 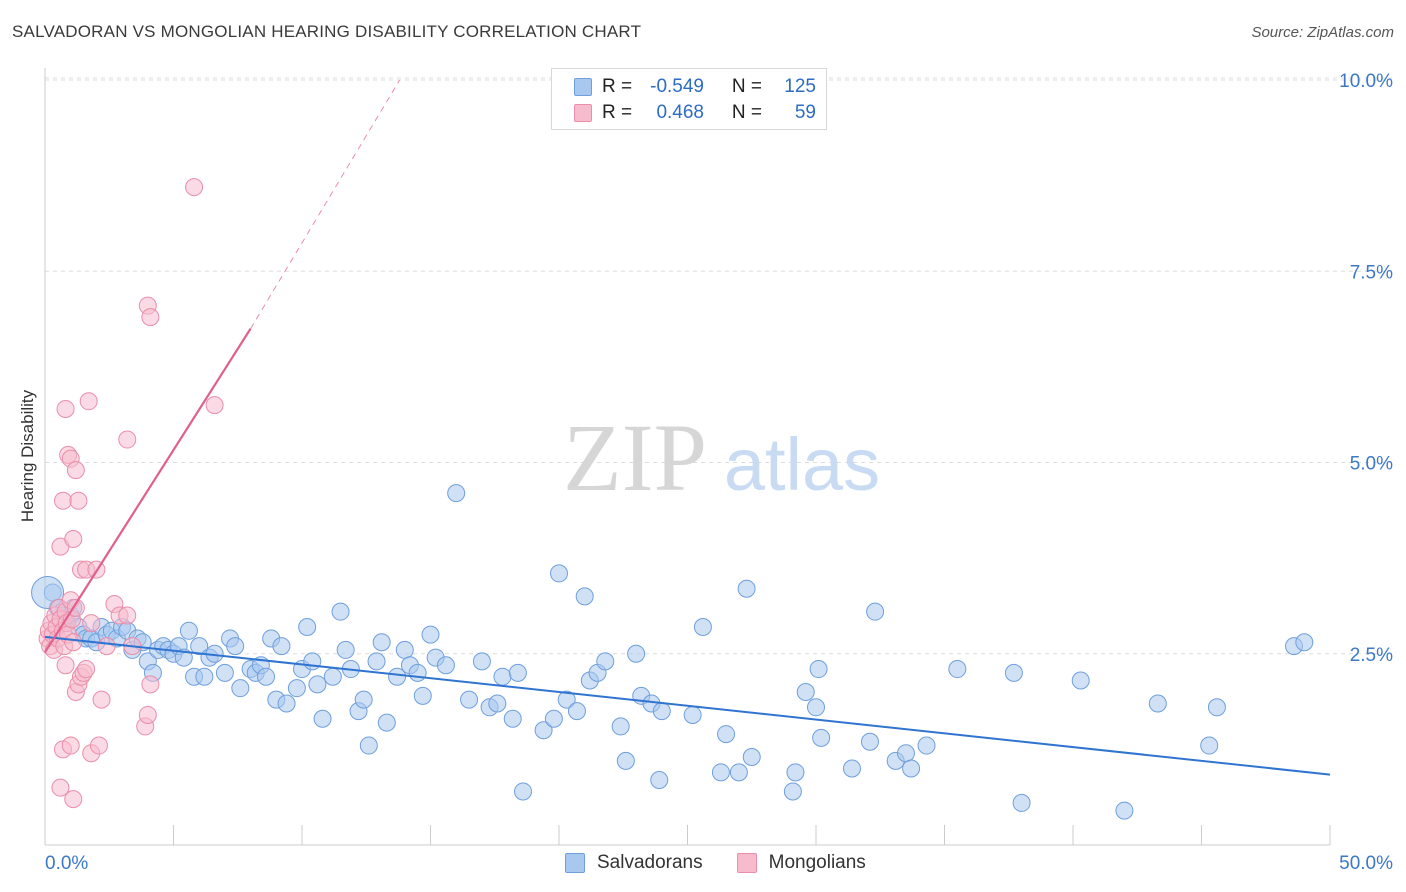 I want to click on legend-item-salvadorans: Salvadorans, so click(x=634, y=863).